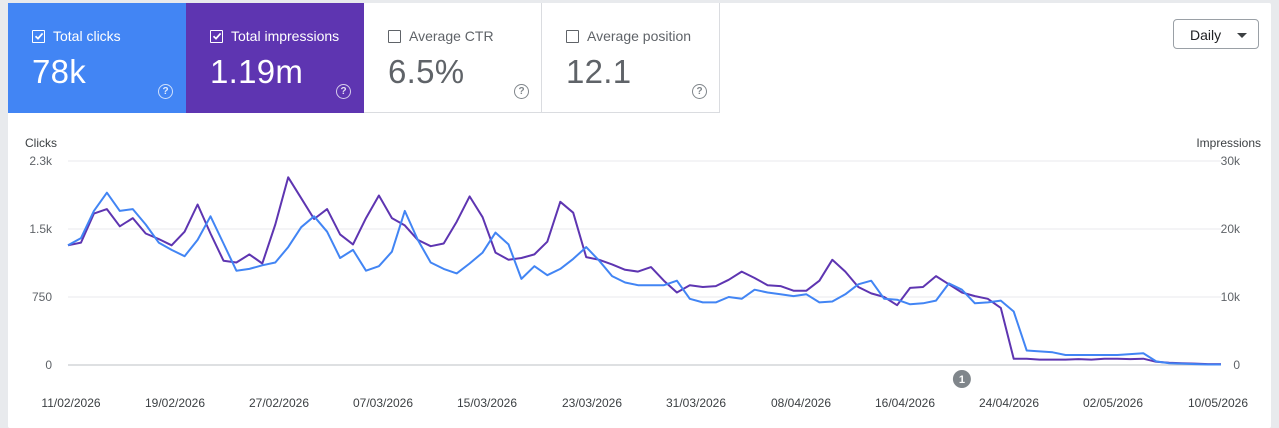  What do you see at coordinates (87, 36) in the screenshot?
I see `metric-label: Total clicks` at bounding box center [87, 36].